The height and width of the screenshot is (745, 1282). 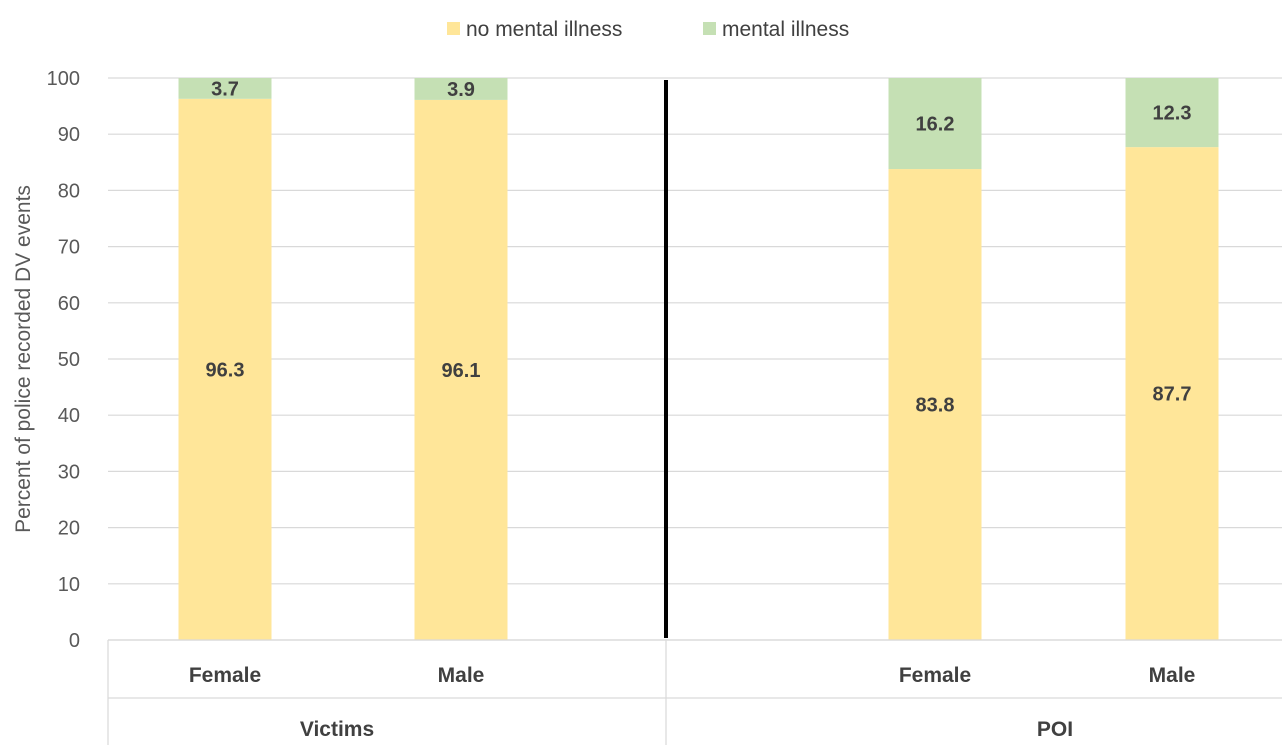 What do you see at coordinates (74, 641) in the screenshot?
I see `y-tick-label: 0` at bounding box center [74, 641].